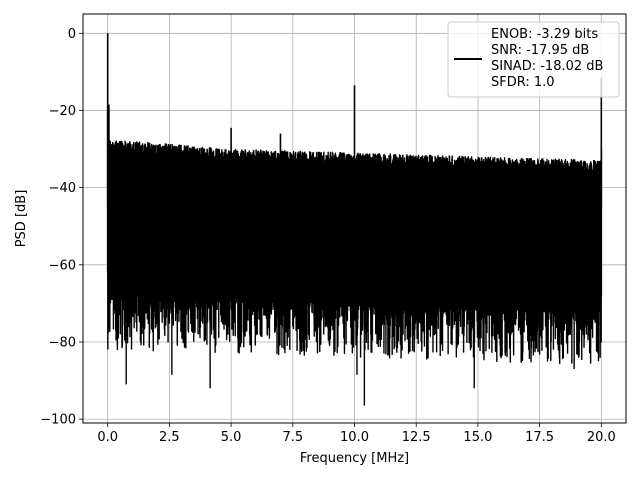  I want to click on legend-entry: SINAD: -18.02 dB, so click(547, 66).